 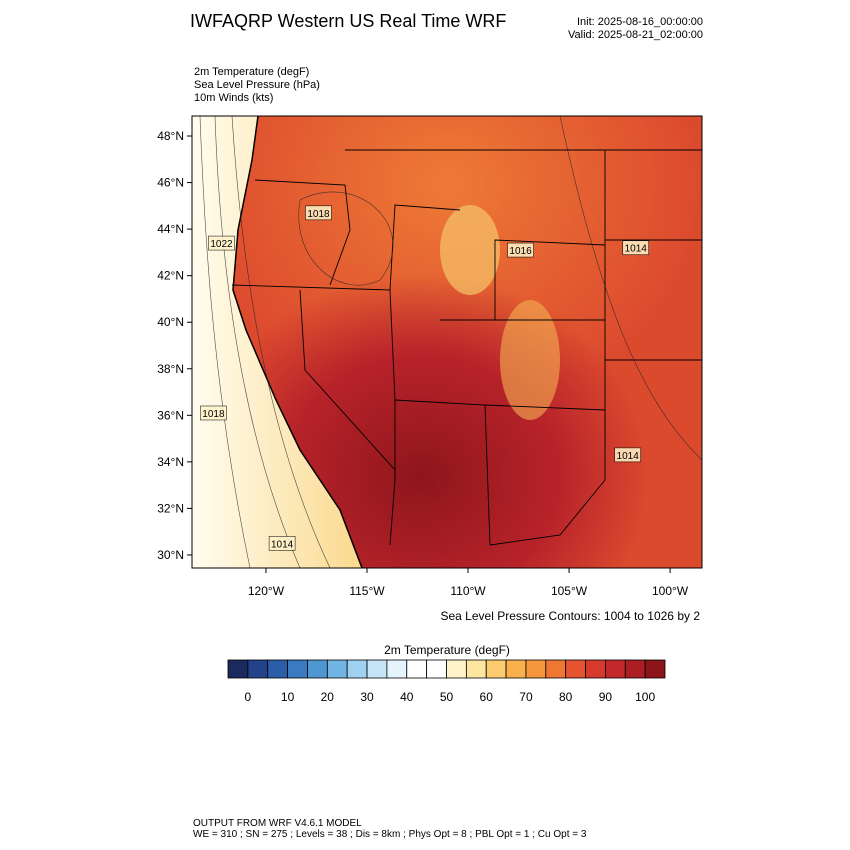 I want to click on contour-label: 1022, so click(x=221, y=244).